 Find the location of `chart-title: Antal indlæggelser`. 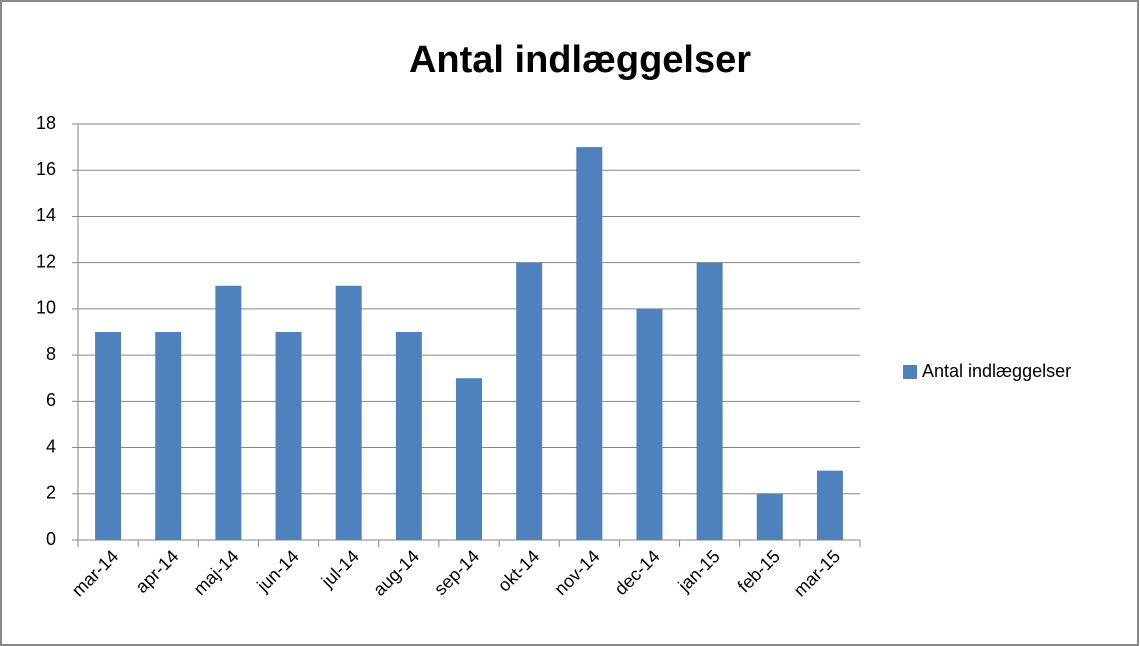

chart-title: Antal indlæggelser is located at coordinates (580, 60).